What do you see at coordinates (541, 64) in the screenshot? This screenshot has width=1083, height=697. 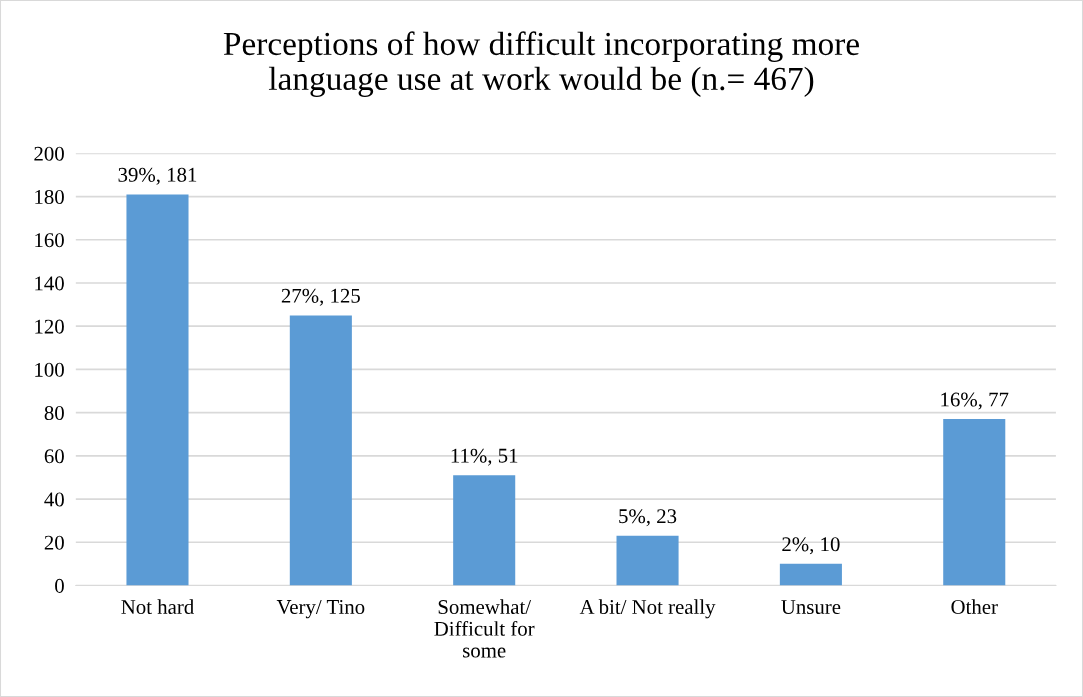 I see `chart-title: Perceptions of how difficult incorporating more language use at work would be (n.= 467)` at bounding box center [541, 64].